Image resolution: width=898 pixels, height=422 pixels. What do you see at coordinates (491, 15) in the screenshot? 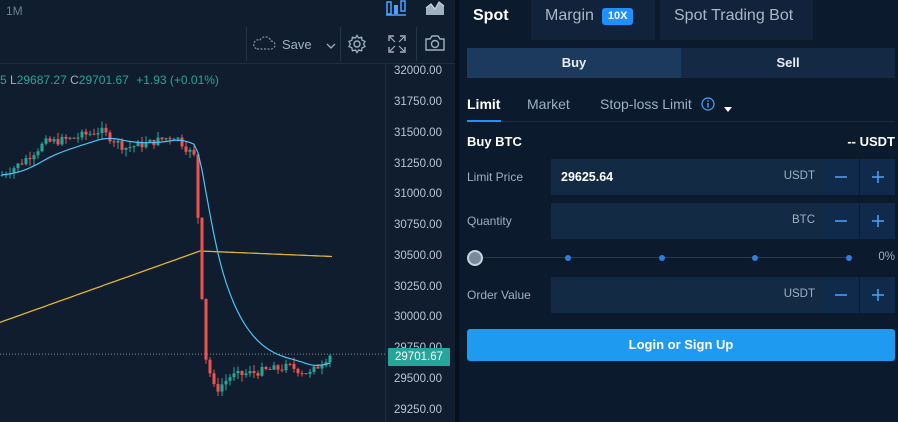
I see `tab-spot-label: Spot` at bounding box center [491, 15].